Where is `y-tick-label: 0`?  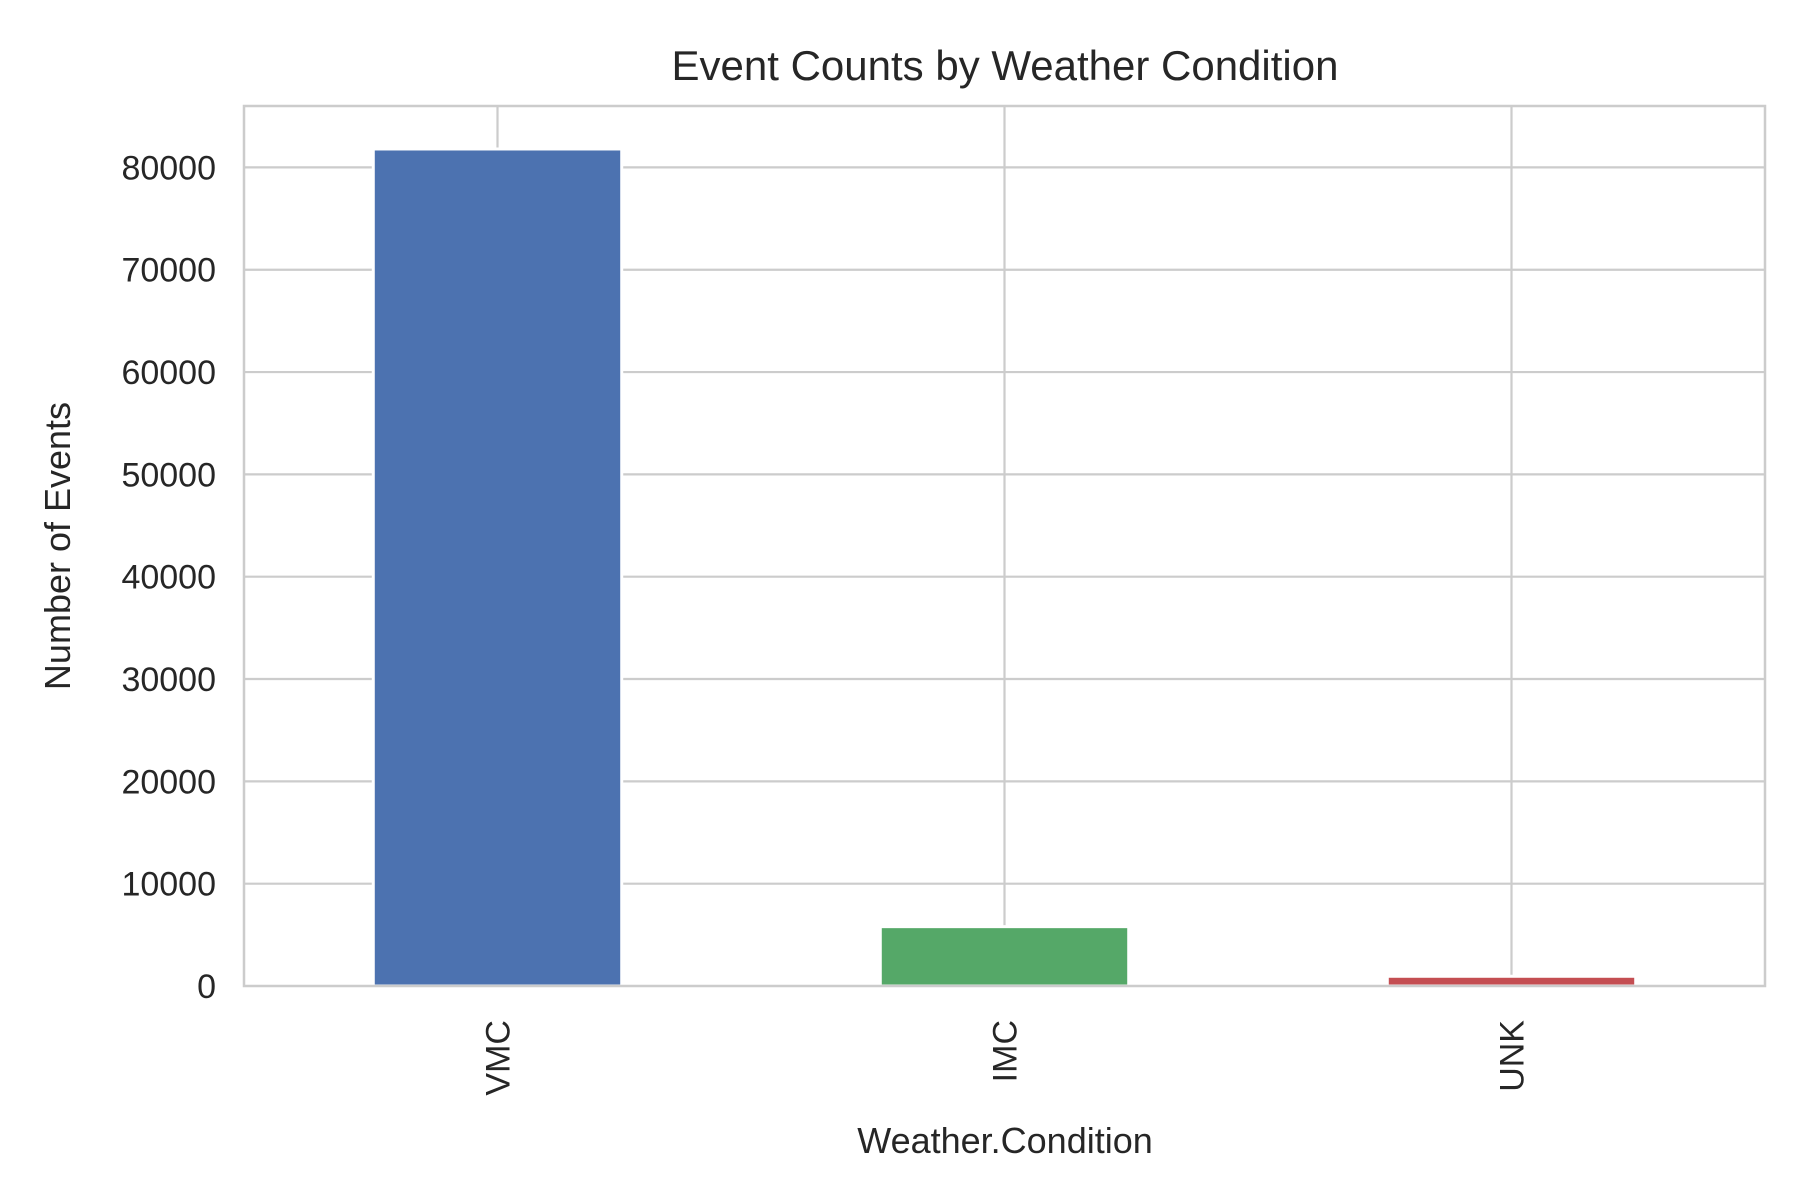 y-tick-label: 0 is located at coordinates (206, 987).